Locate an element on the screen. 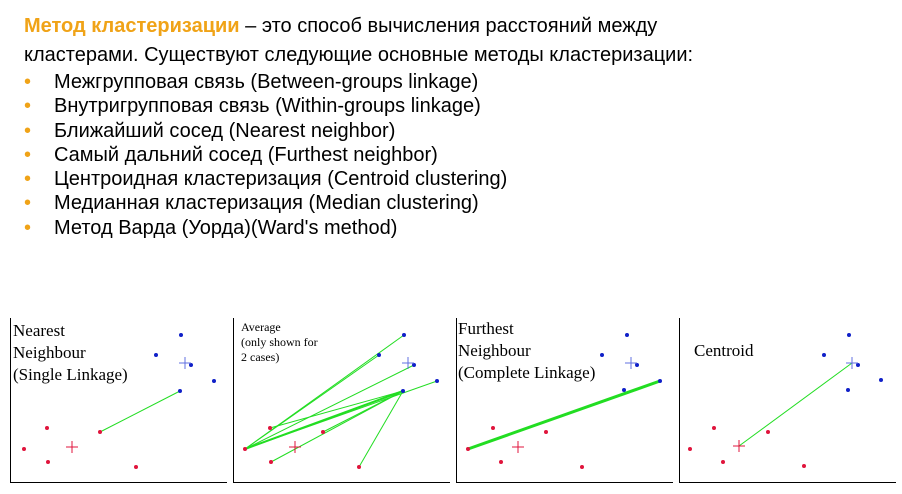  panel-nearest-neighbour: Nearest Neighbour (Single Linkage) is located at coordinates (118, 400).